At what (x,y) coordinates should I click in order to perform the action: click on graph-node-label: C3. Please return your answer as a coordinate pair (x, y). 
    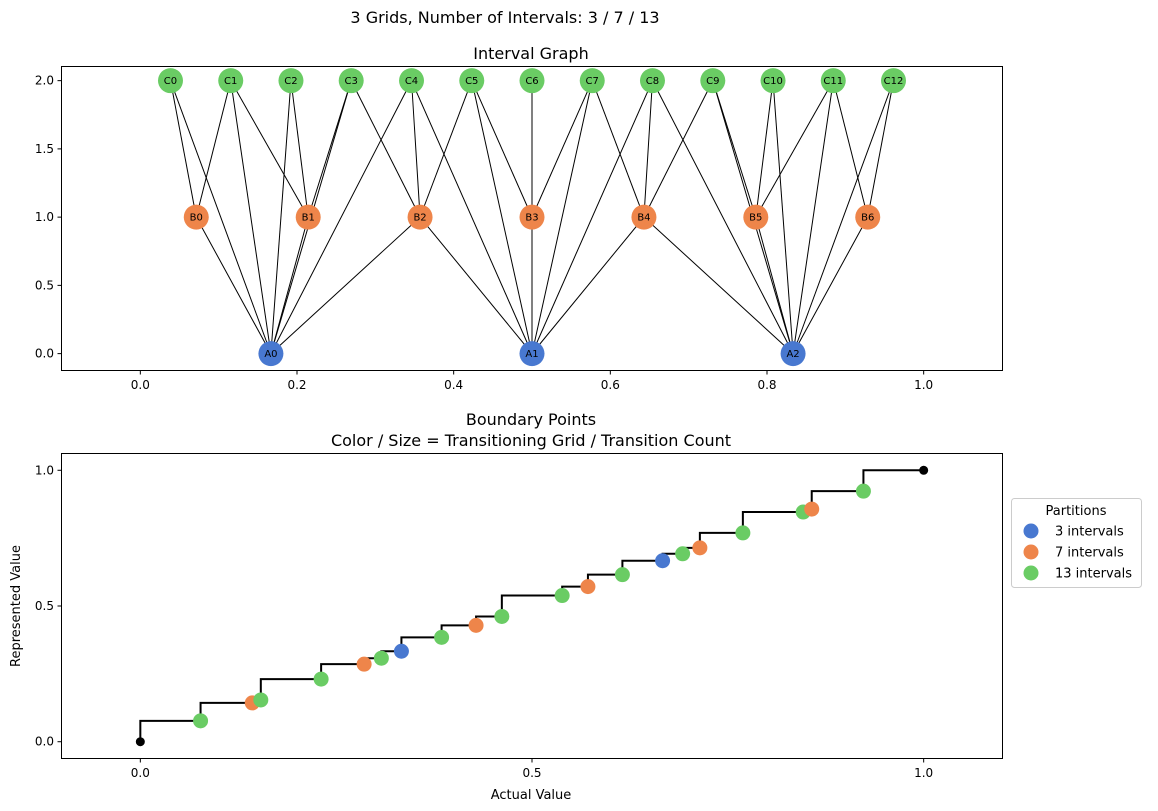
    Looking at the image, I should click on (351, 81).